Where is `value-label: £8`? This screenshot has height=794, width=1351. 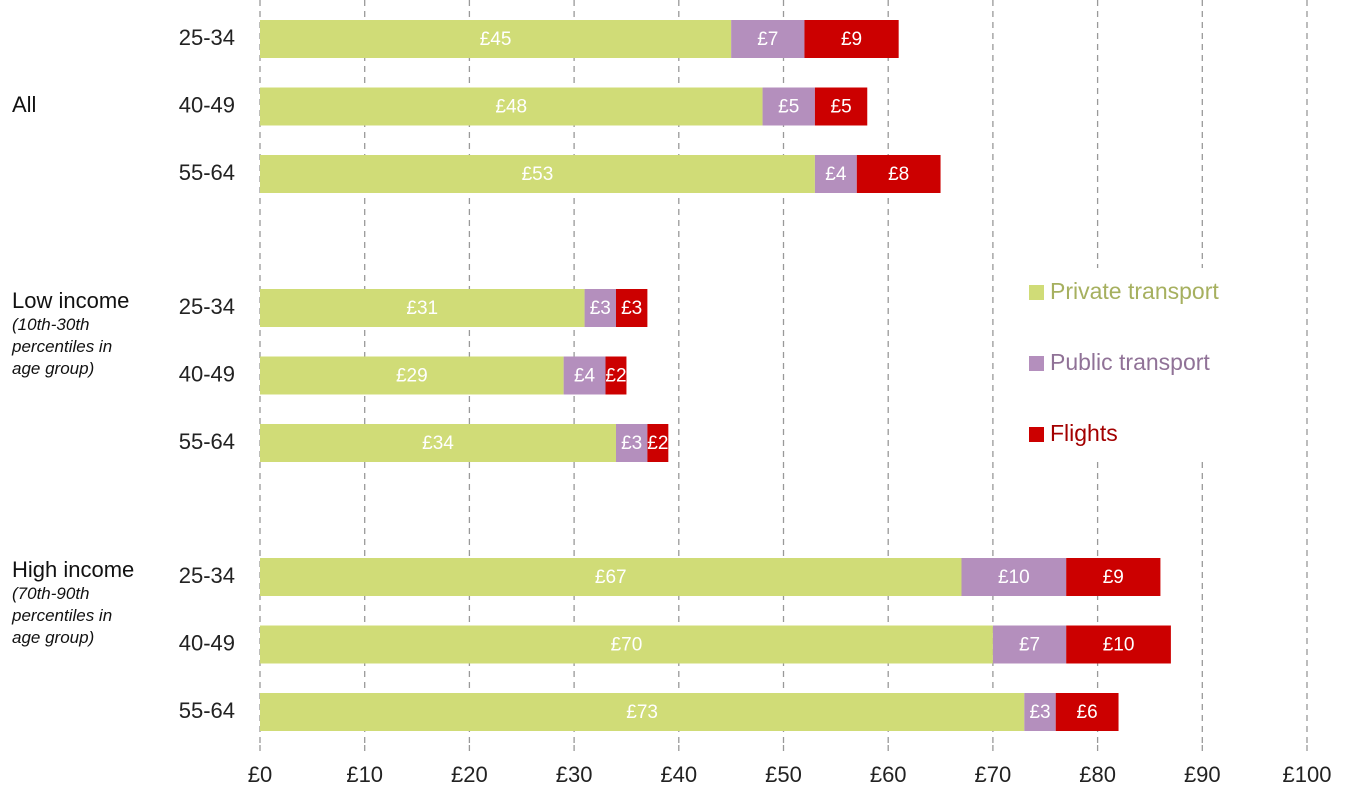
value-label: £8 is located at coordinates (898, 174).